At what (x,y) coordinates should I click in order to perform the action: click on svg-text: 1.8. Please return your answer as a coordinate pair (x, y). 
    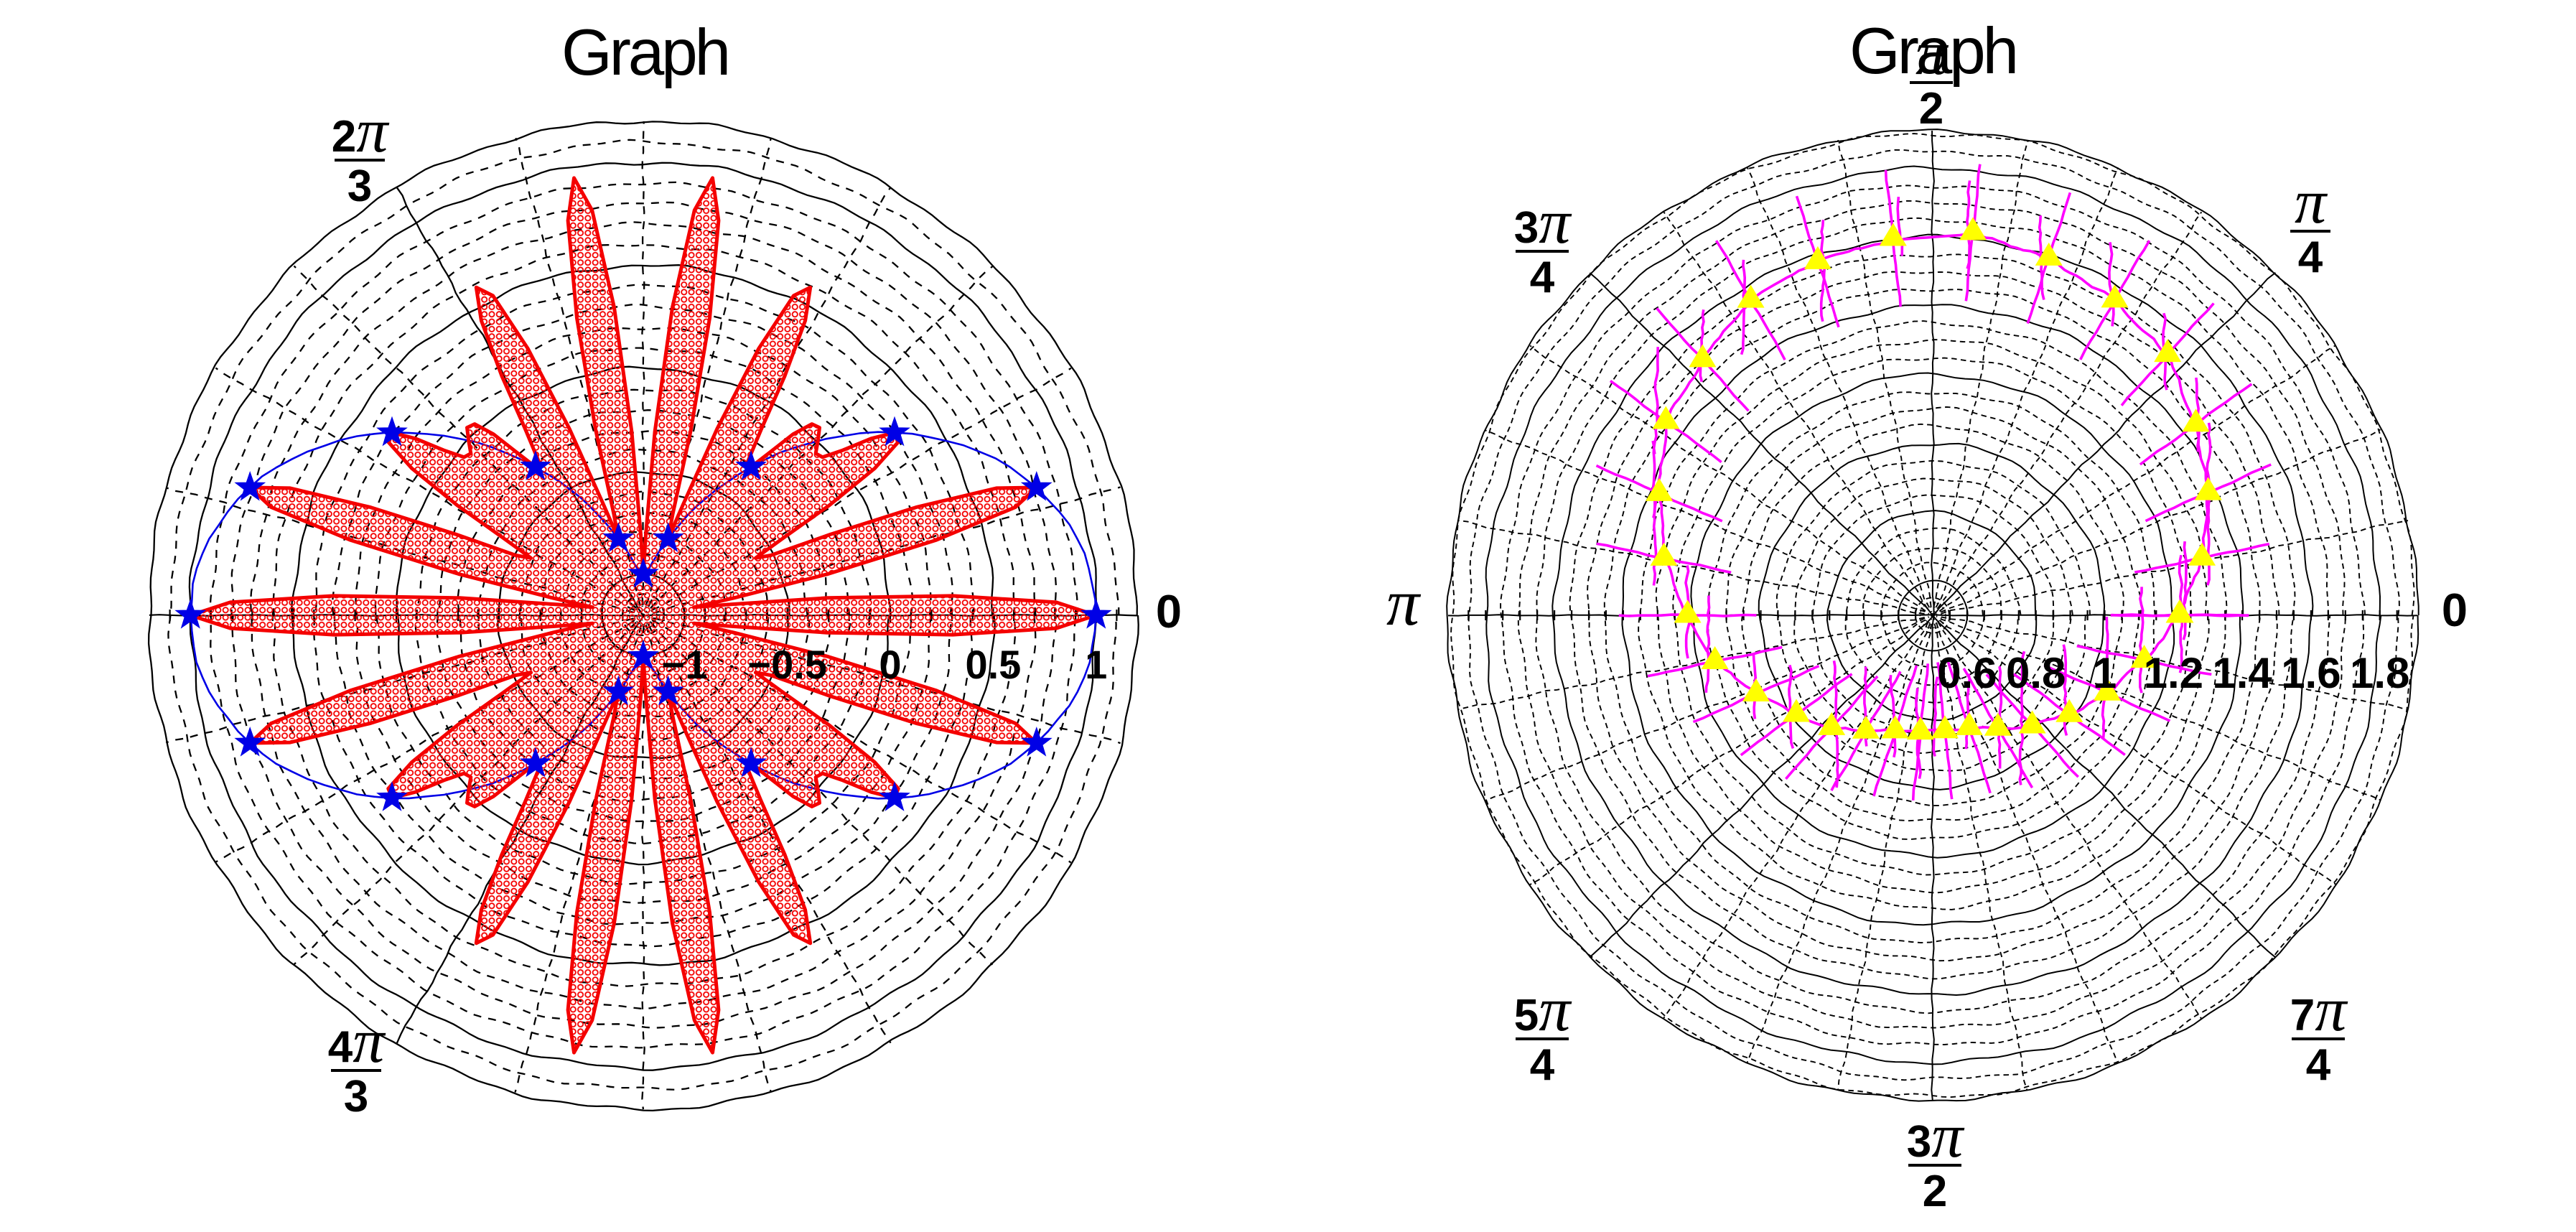
    Looking at the image, I should click on (2379, 673).